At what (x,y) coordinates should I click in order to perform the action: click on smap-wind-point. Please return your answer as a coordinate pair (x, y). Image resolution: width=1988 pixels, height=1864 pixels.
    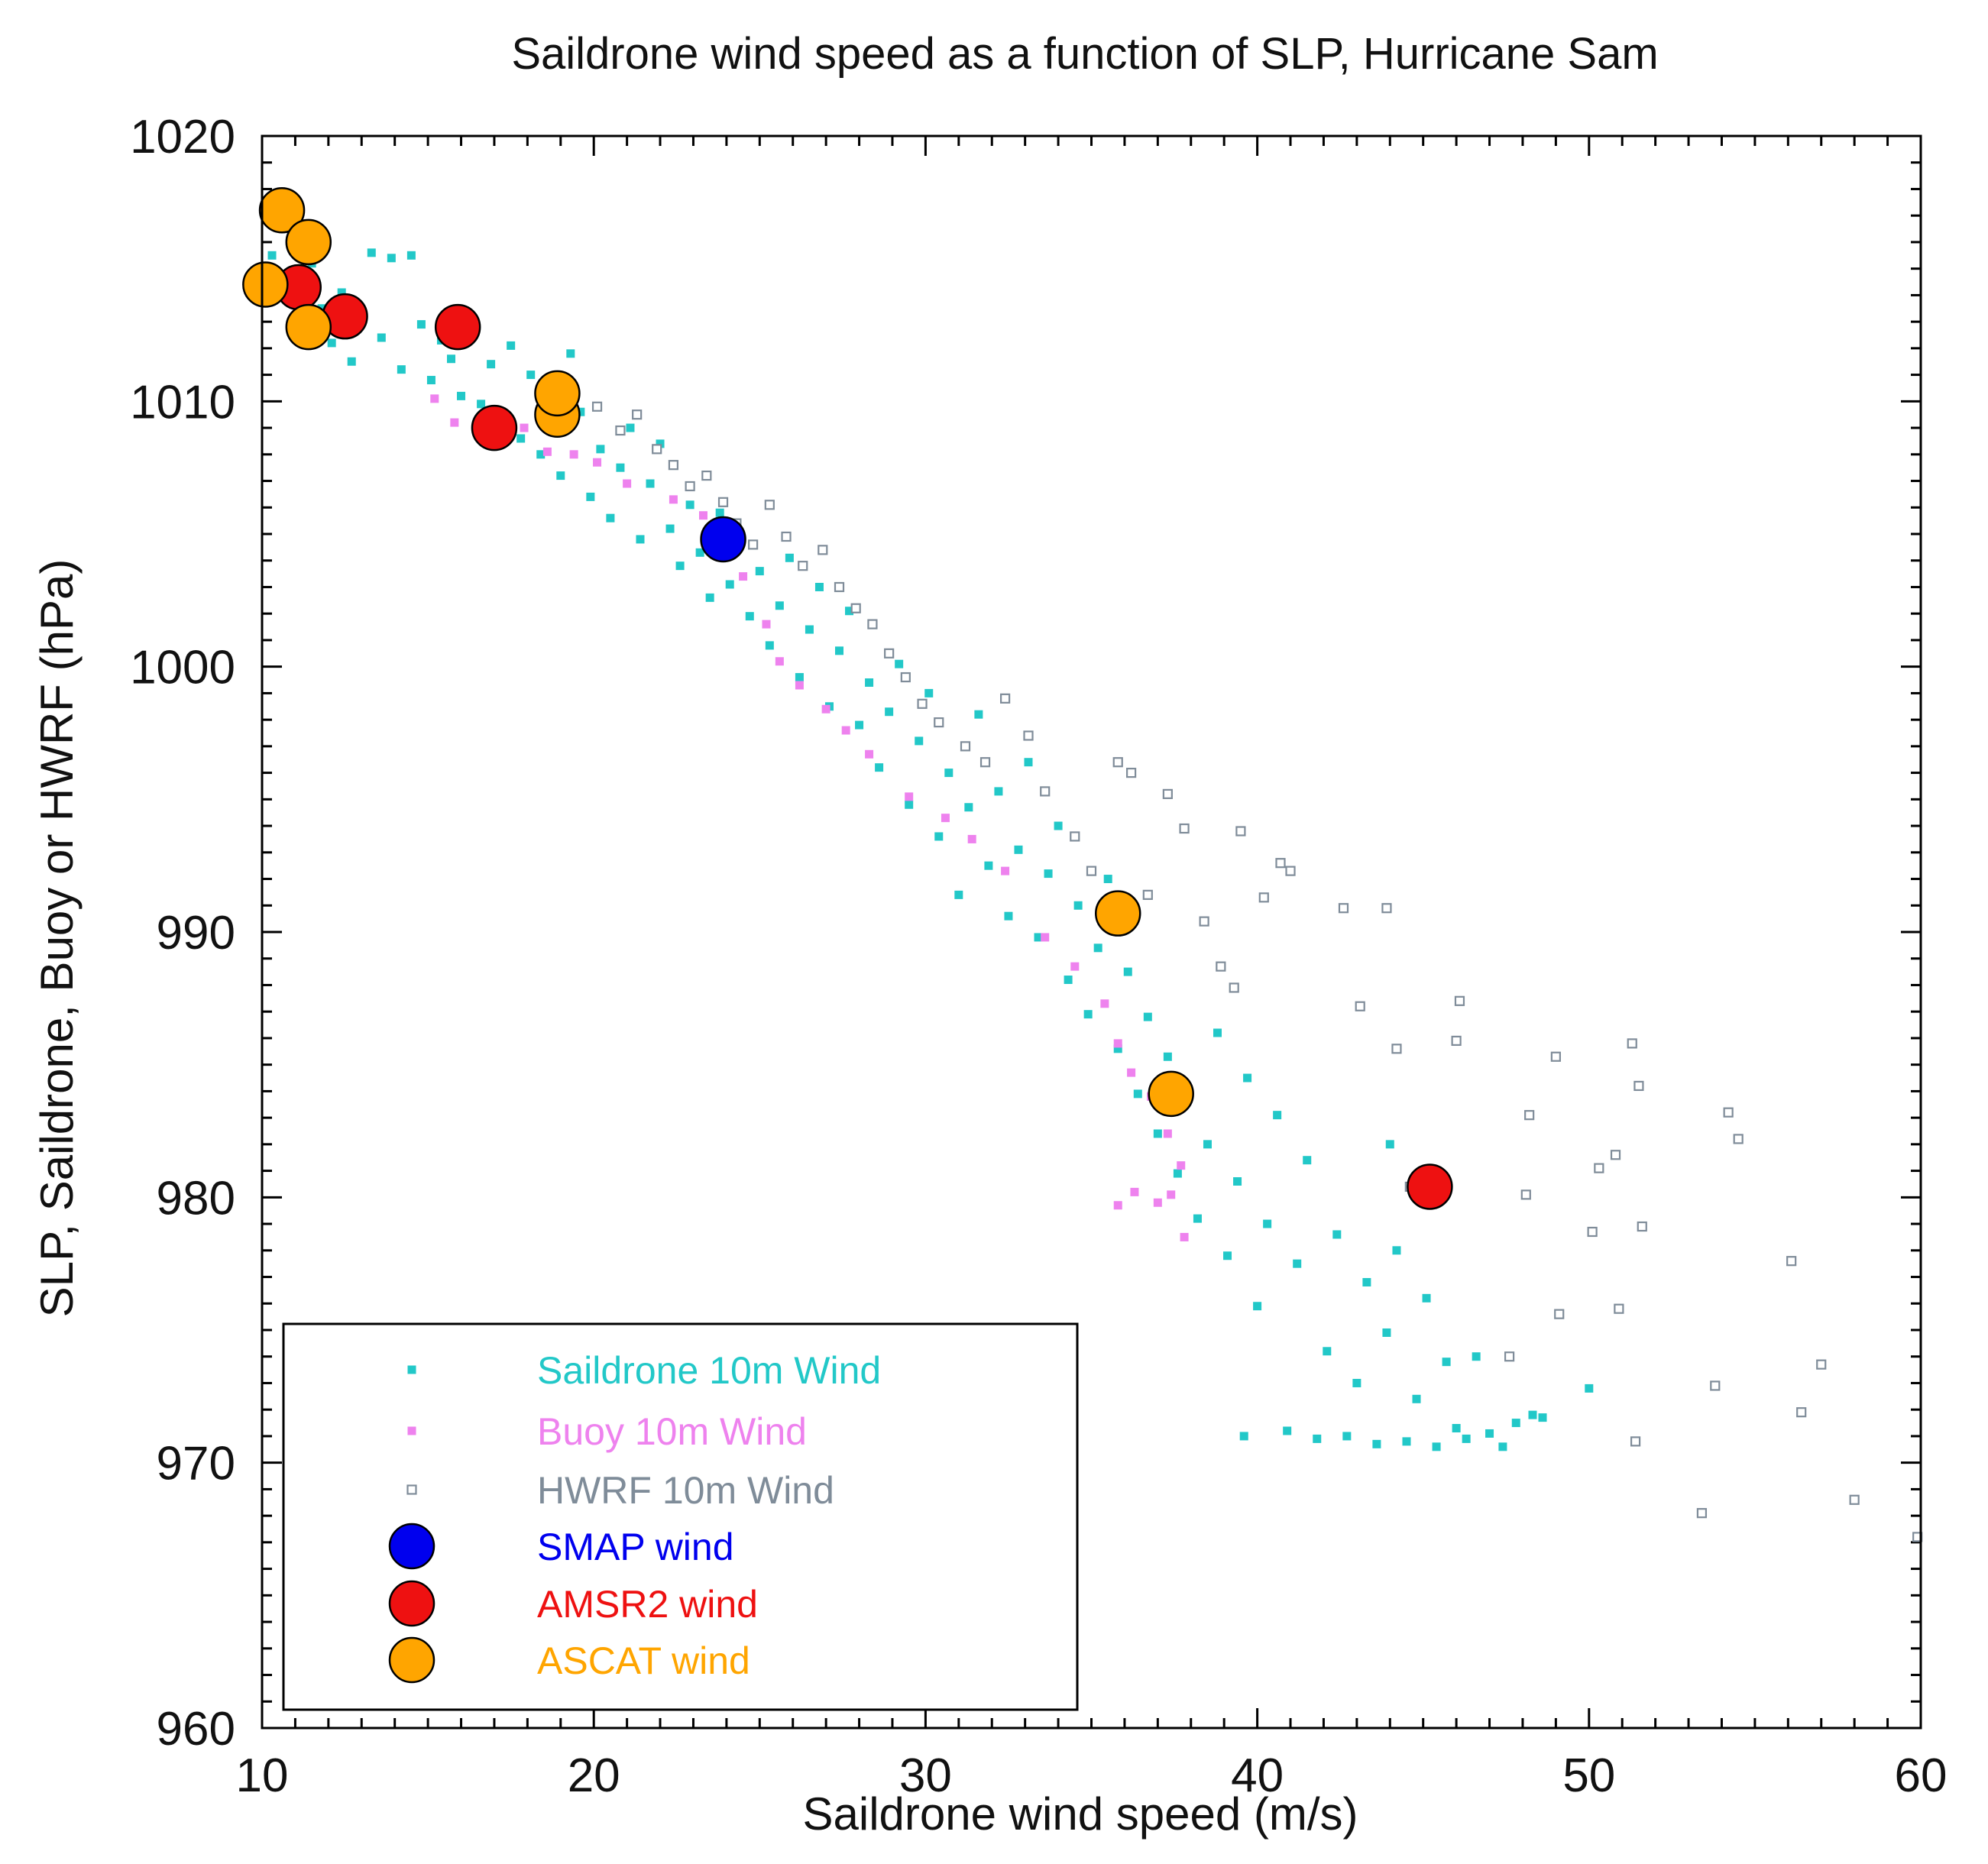
    Looking at the image, I should click on (723, 540).